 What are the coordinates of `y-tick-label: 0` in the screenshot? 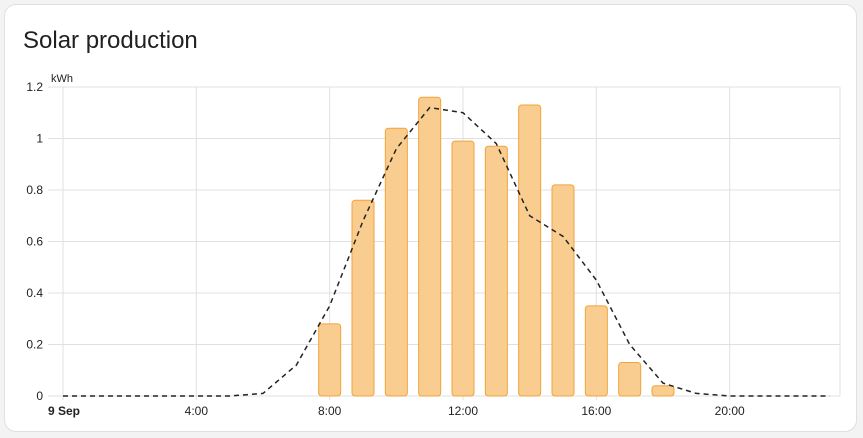 It's located at (39, 396).